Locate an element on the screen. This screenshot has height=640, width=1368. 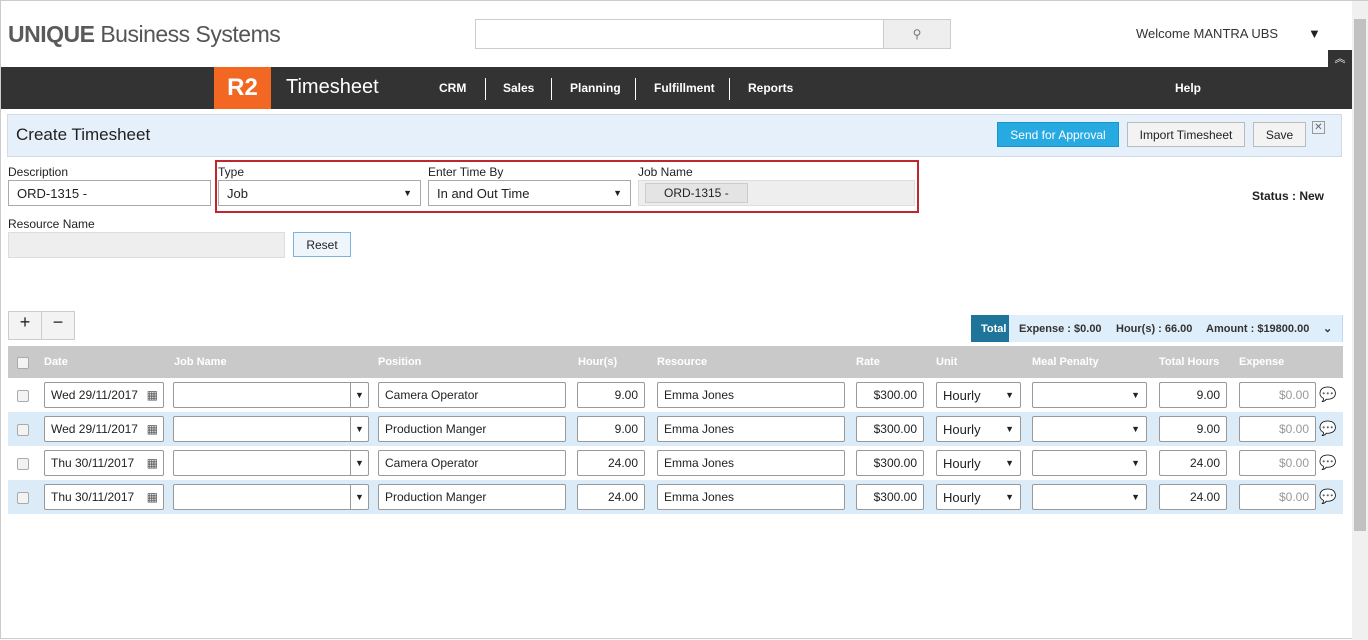
user-menu-caret-icon: ▼ is located at coordinates (1314, 33).